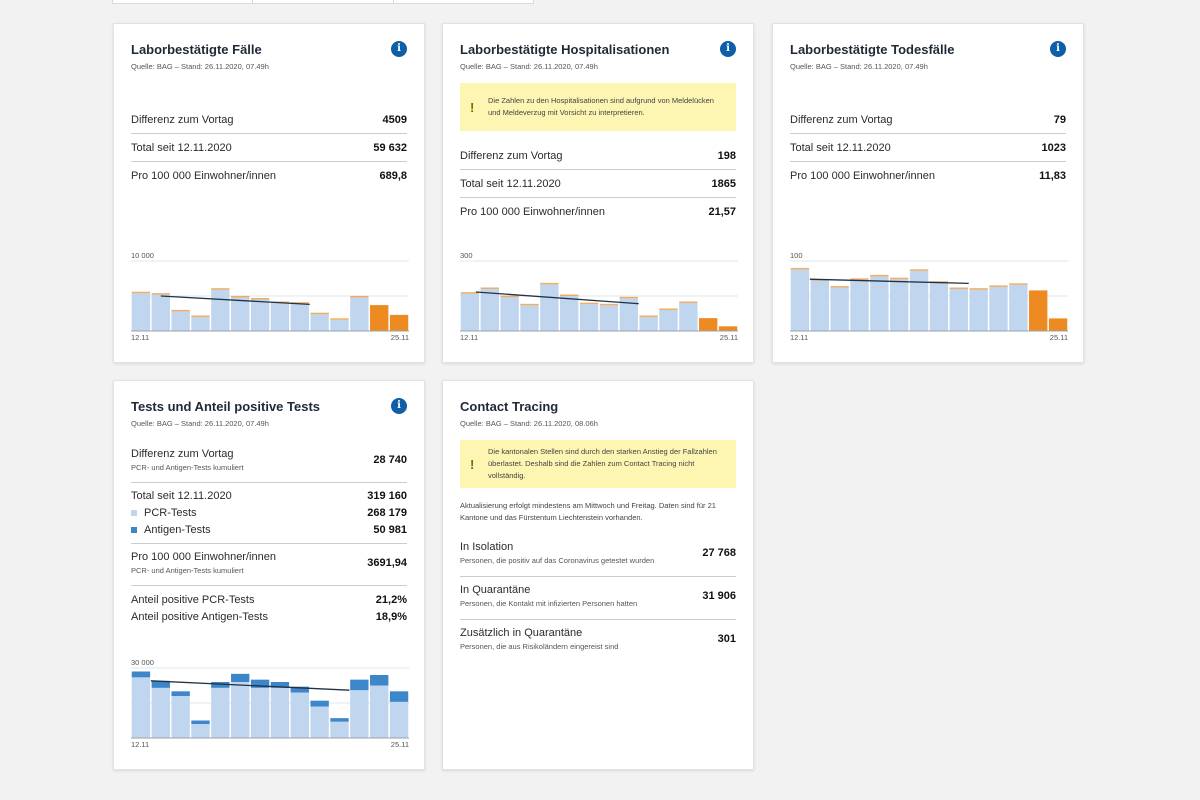 The image size is (1200, 800). What do you see at coordinates (557, 298) in the screenshot?
I see `trend-line` at bounding box center [557, 298].